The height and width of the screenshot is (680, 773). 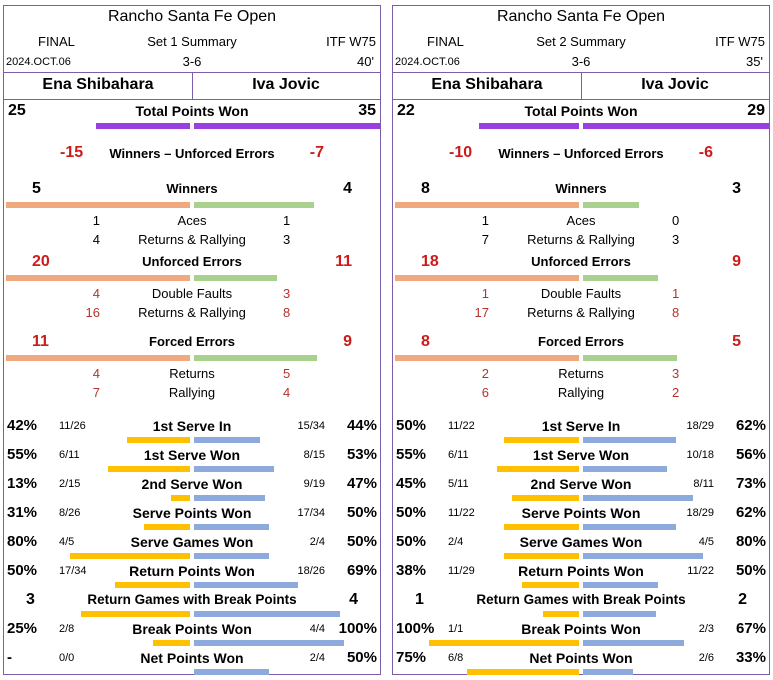 What do you see at coordinates (481, 312) in the screenshot?
I see `unforced-row-p1: 17` at bounding box center [481, 312].